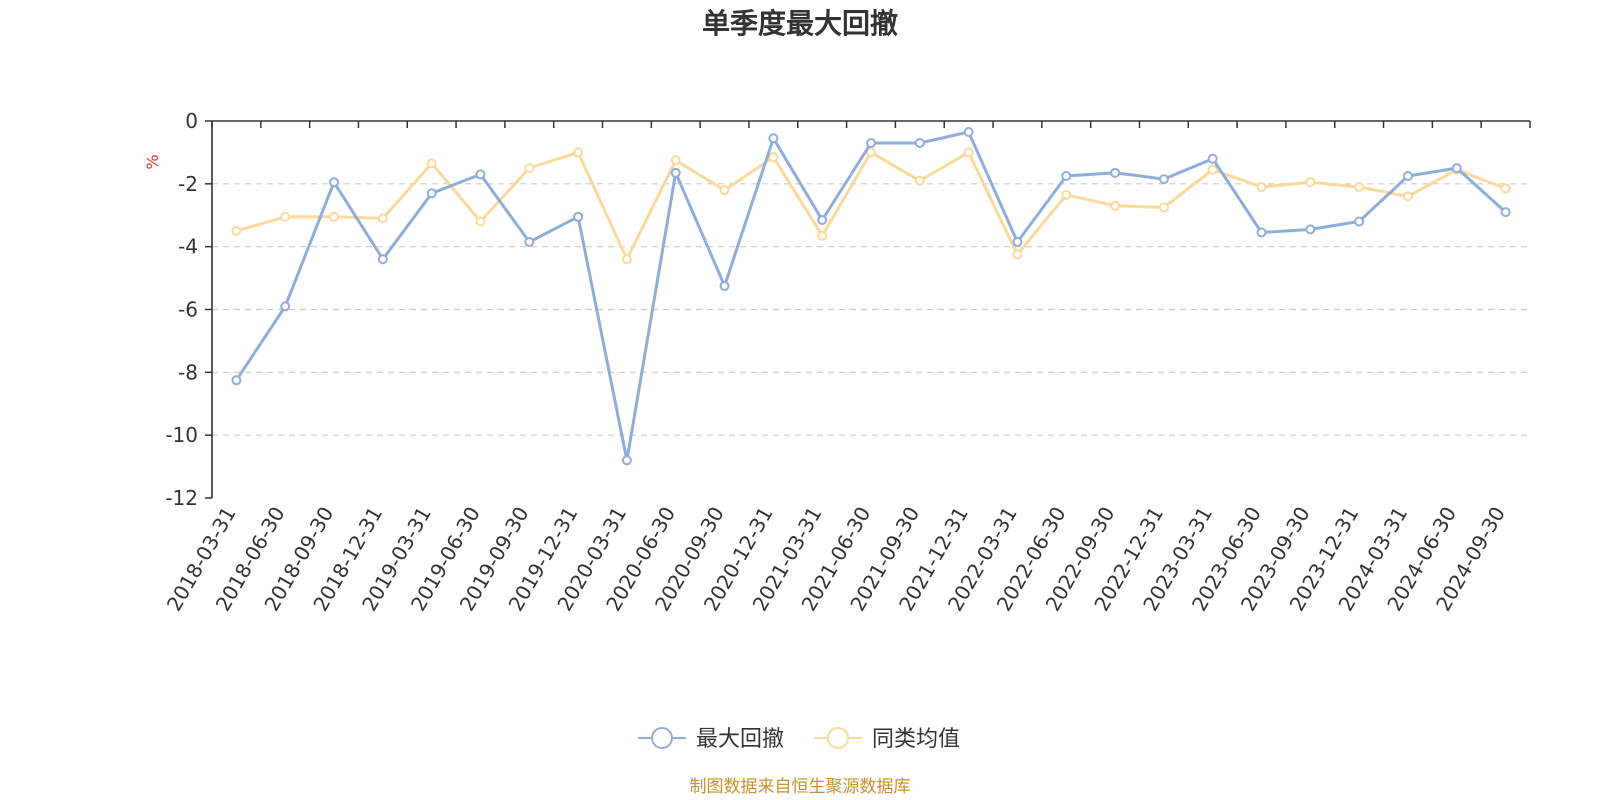 Image resolution: width=1600 pixels, height=800 pixels. What do you see at coordinates (152, 161) in the screenshot?
I see `y-axis-unit-label: %` at bounding box center [152, 161].